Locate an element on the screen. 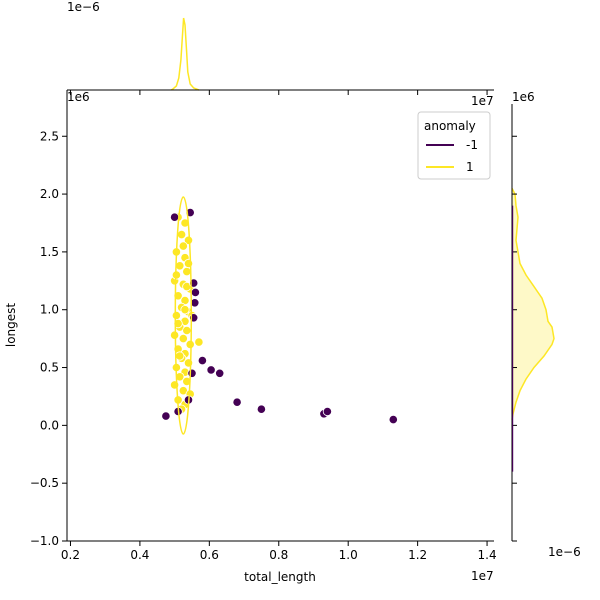  legend-entry-label: 1 is located at coordinates (470, 167).